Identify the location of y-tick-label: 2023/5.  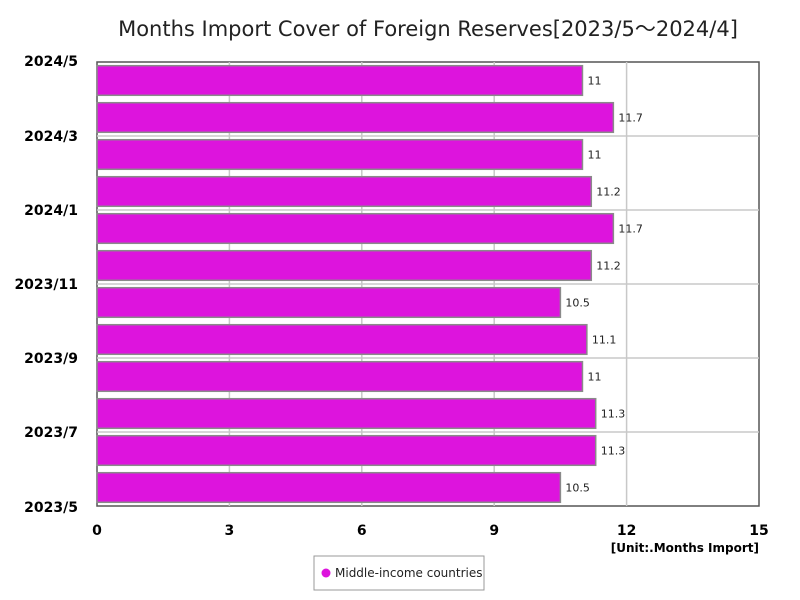
(51, 508).